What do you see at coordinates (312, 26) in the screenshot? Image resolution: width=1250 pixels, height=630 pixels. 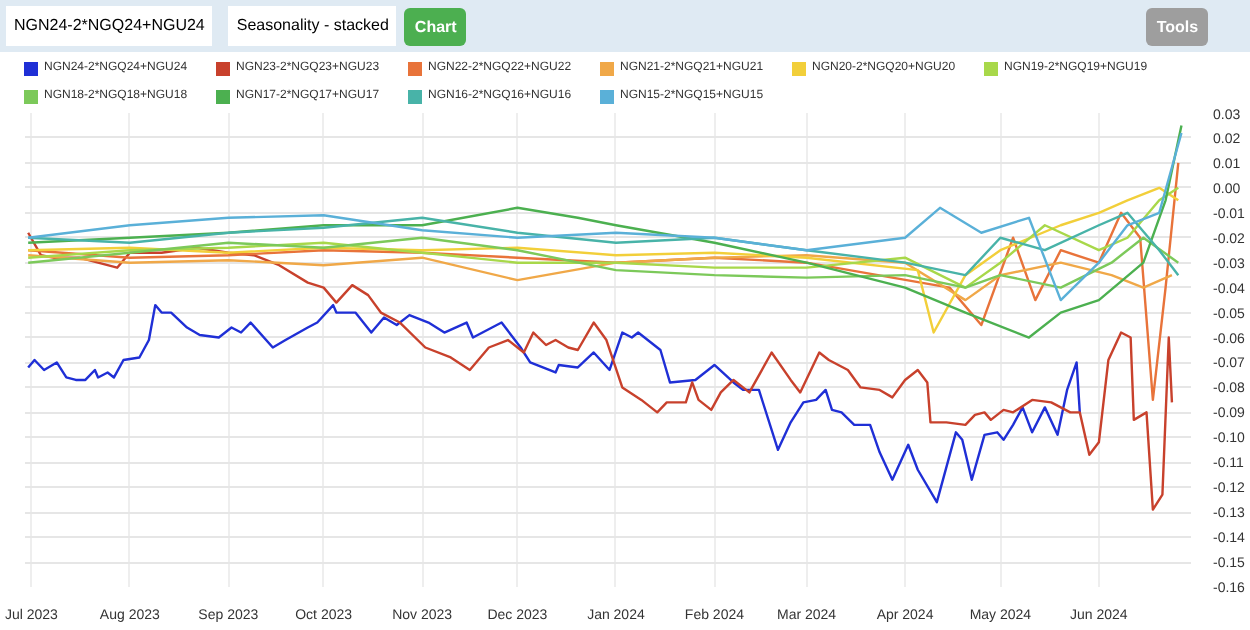 I see `chart-subtitle: Seasonality - stacked` at bounding box center [312, 26].